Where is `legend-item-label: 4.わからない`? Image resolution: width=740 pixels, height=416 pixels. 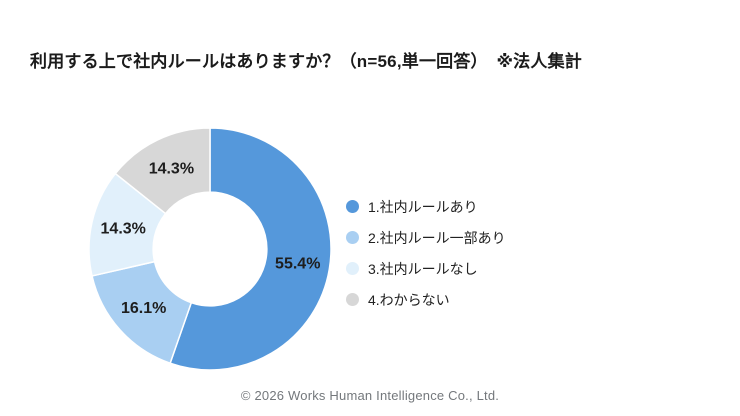 legend-item-label: 4.わからない is located at coordinates (409, 299).